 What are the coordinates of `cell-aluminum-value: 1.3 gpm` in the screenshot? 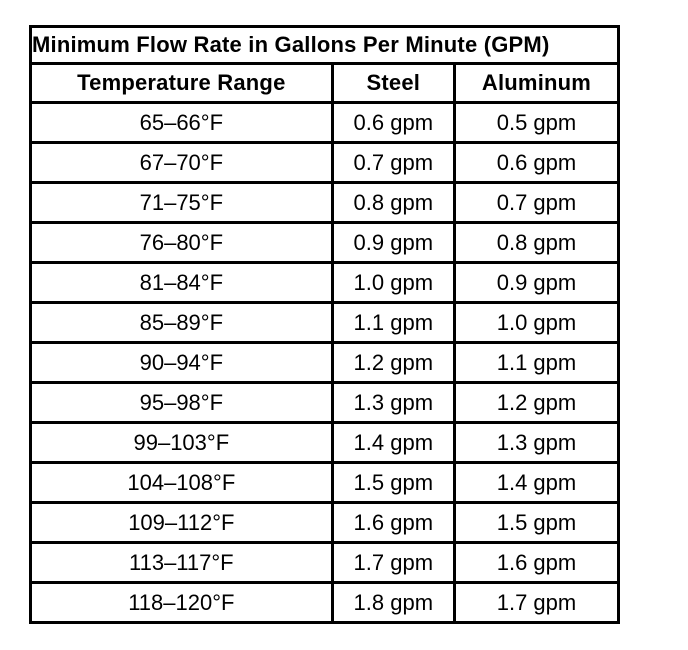 It's located at (536, 442).